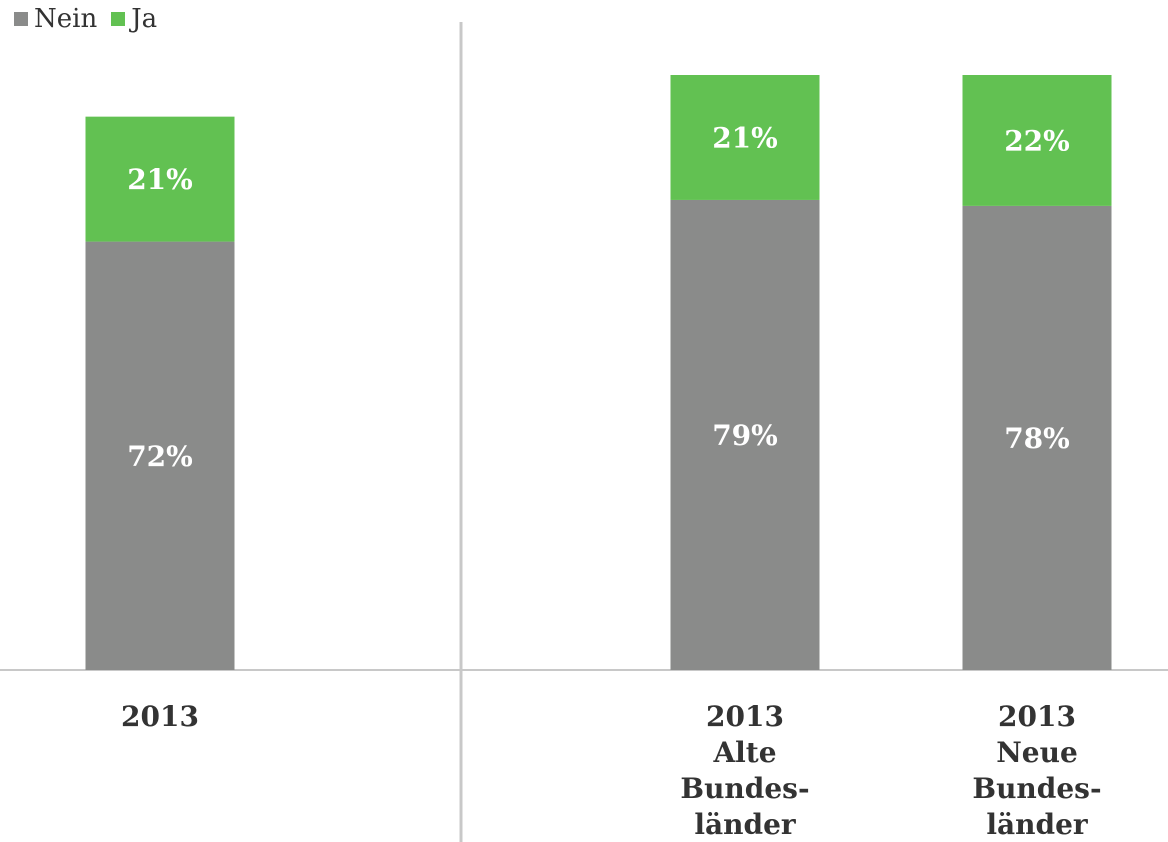  I want to click on bar-ja-panel1-cat1, so click(160, 179).